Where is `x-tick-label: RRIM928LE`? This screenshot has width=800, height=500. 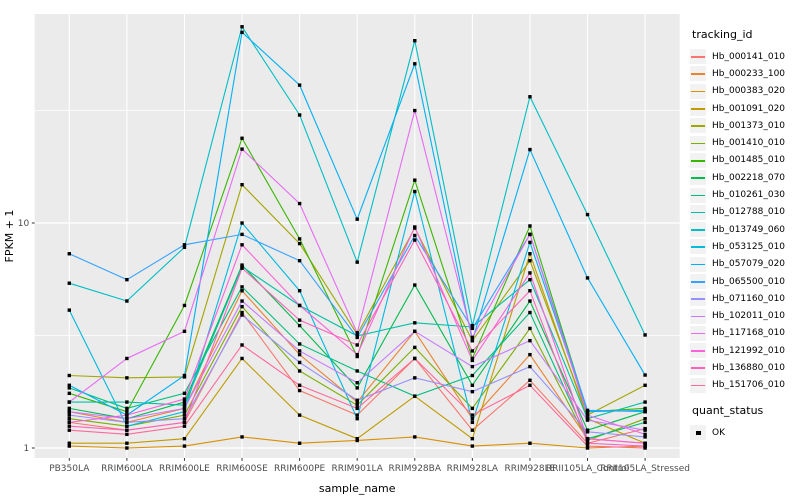 x-tick-label: RRIM928LE is located at coordinates (530, 469).